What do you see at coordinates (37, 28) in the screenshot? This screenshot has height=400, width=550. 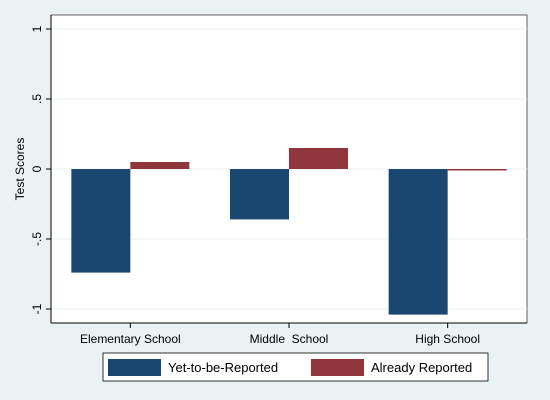 I see `y-tick-label: 1` at bounding box center [37, 28].